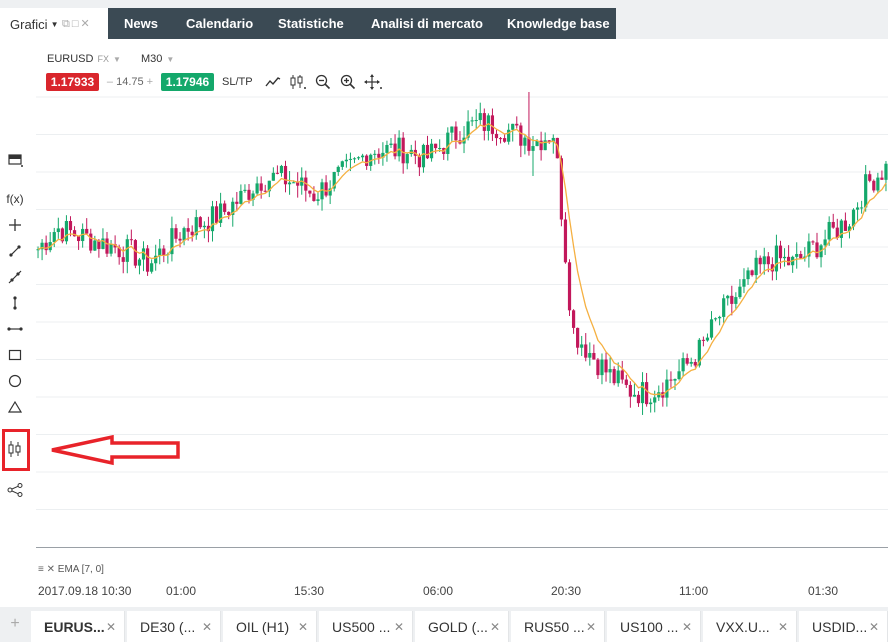 Image resolution: width=888 pixels, height=642 pixels. What do you see at coordinates (15, 490) in the screenshot?
I see `share-icon` at bounding box center [15, 490].